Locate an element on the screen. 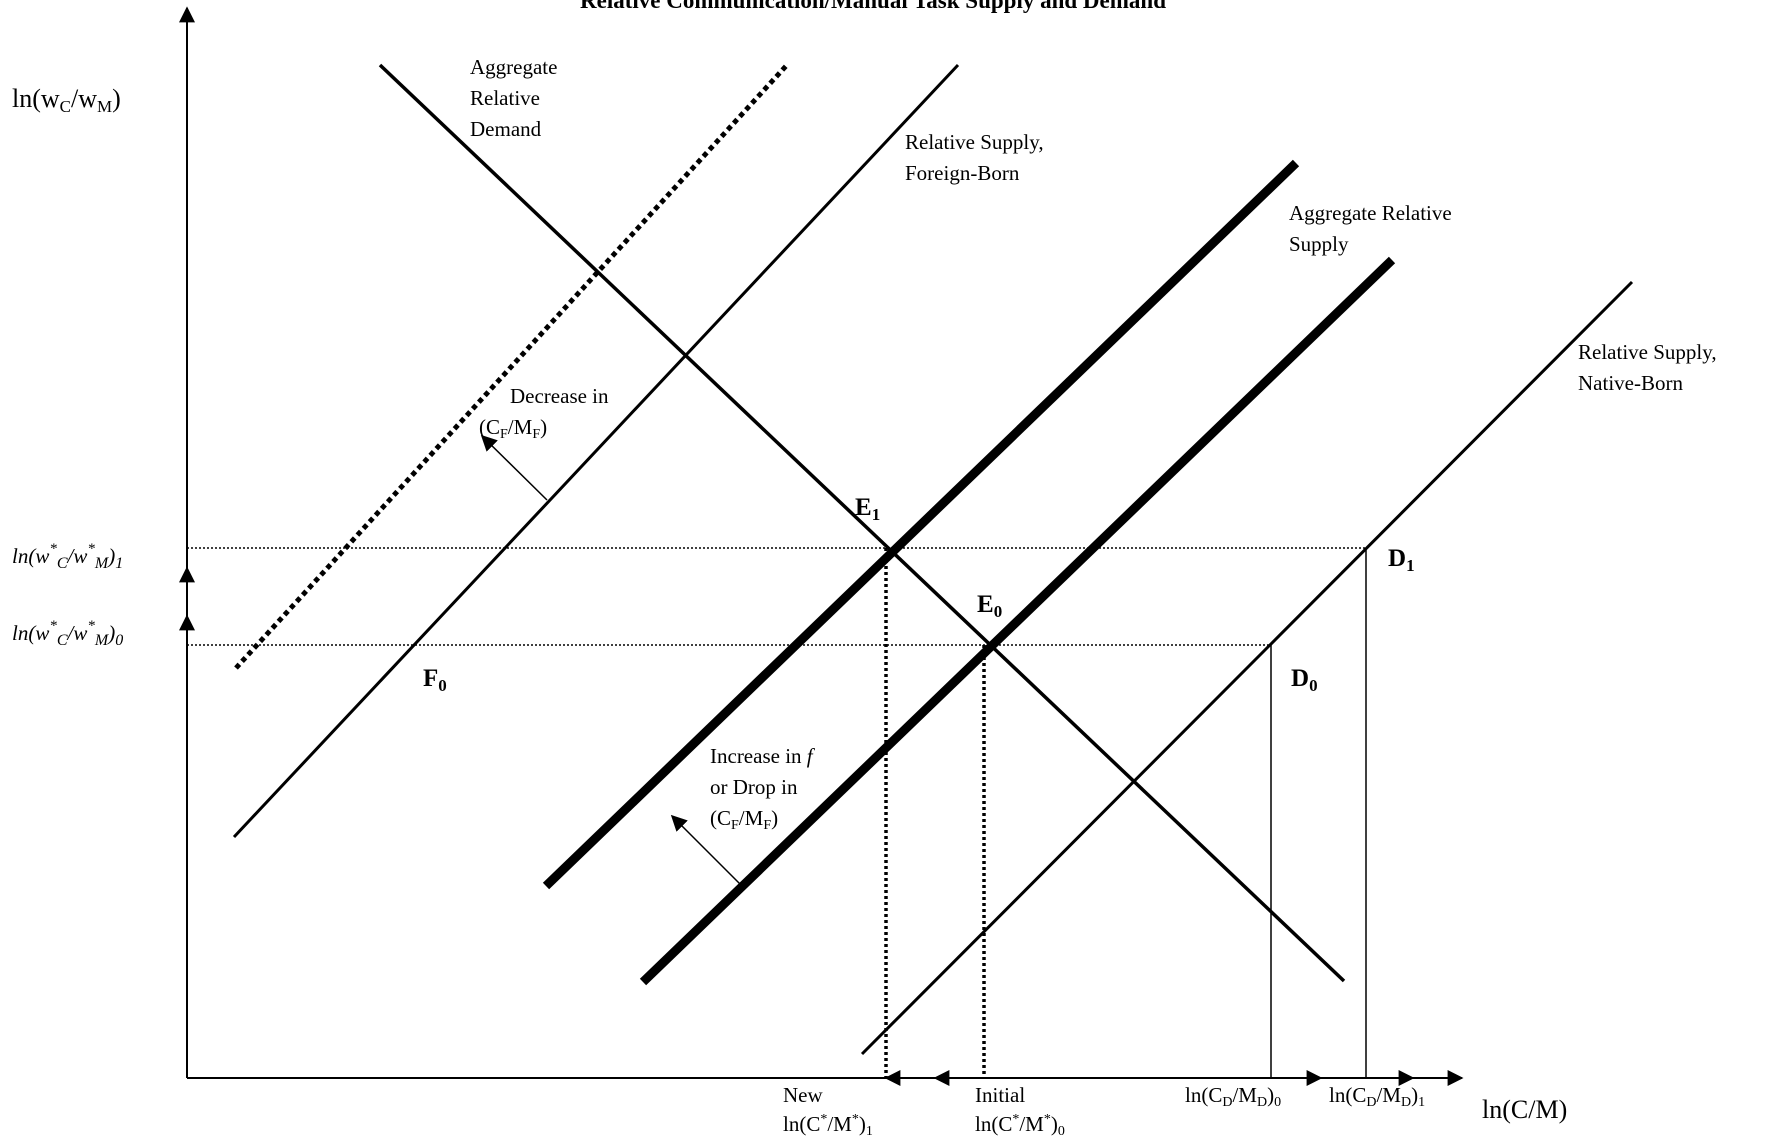 This screenshot has width=1765, height=1138. aggregate-relative-supply-label: Aggregate Relative Supply is located at coordinates (1373, 228).